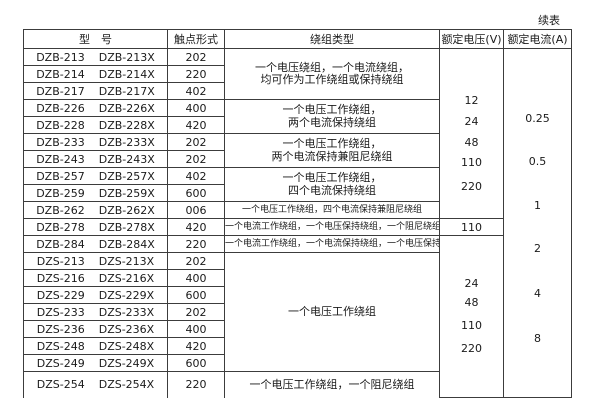 This screenshot has width=600, height=400. What do you see at coordinates (60, 125) in the screenshot?
I see `model-number: DZB-228` at bounding box center [60, 125].